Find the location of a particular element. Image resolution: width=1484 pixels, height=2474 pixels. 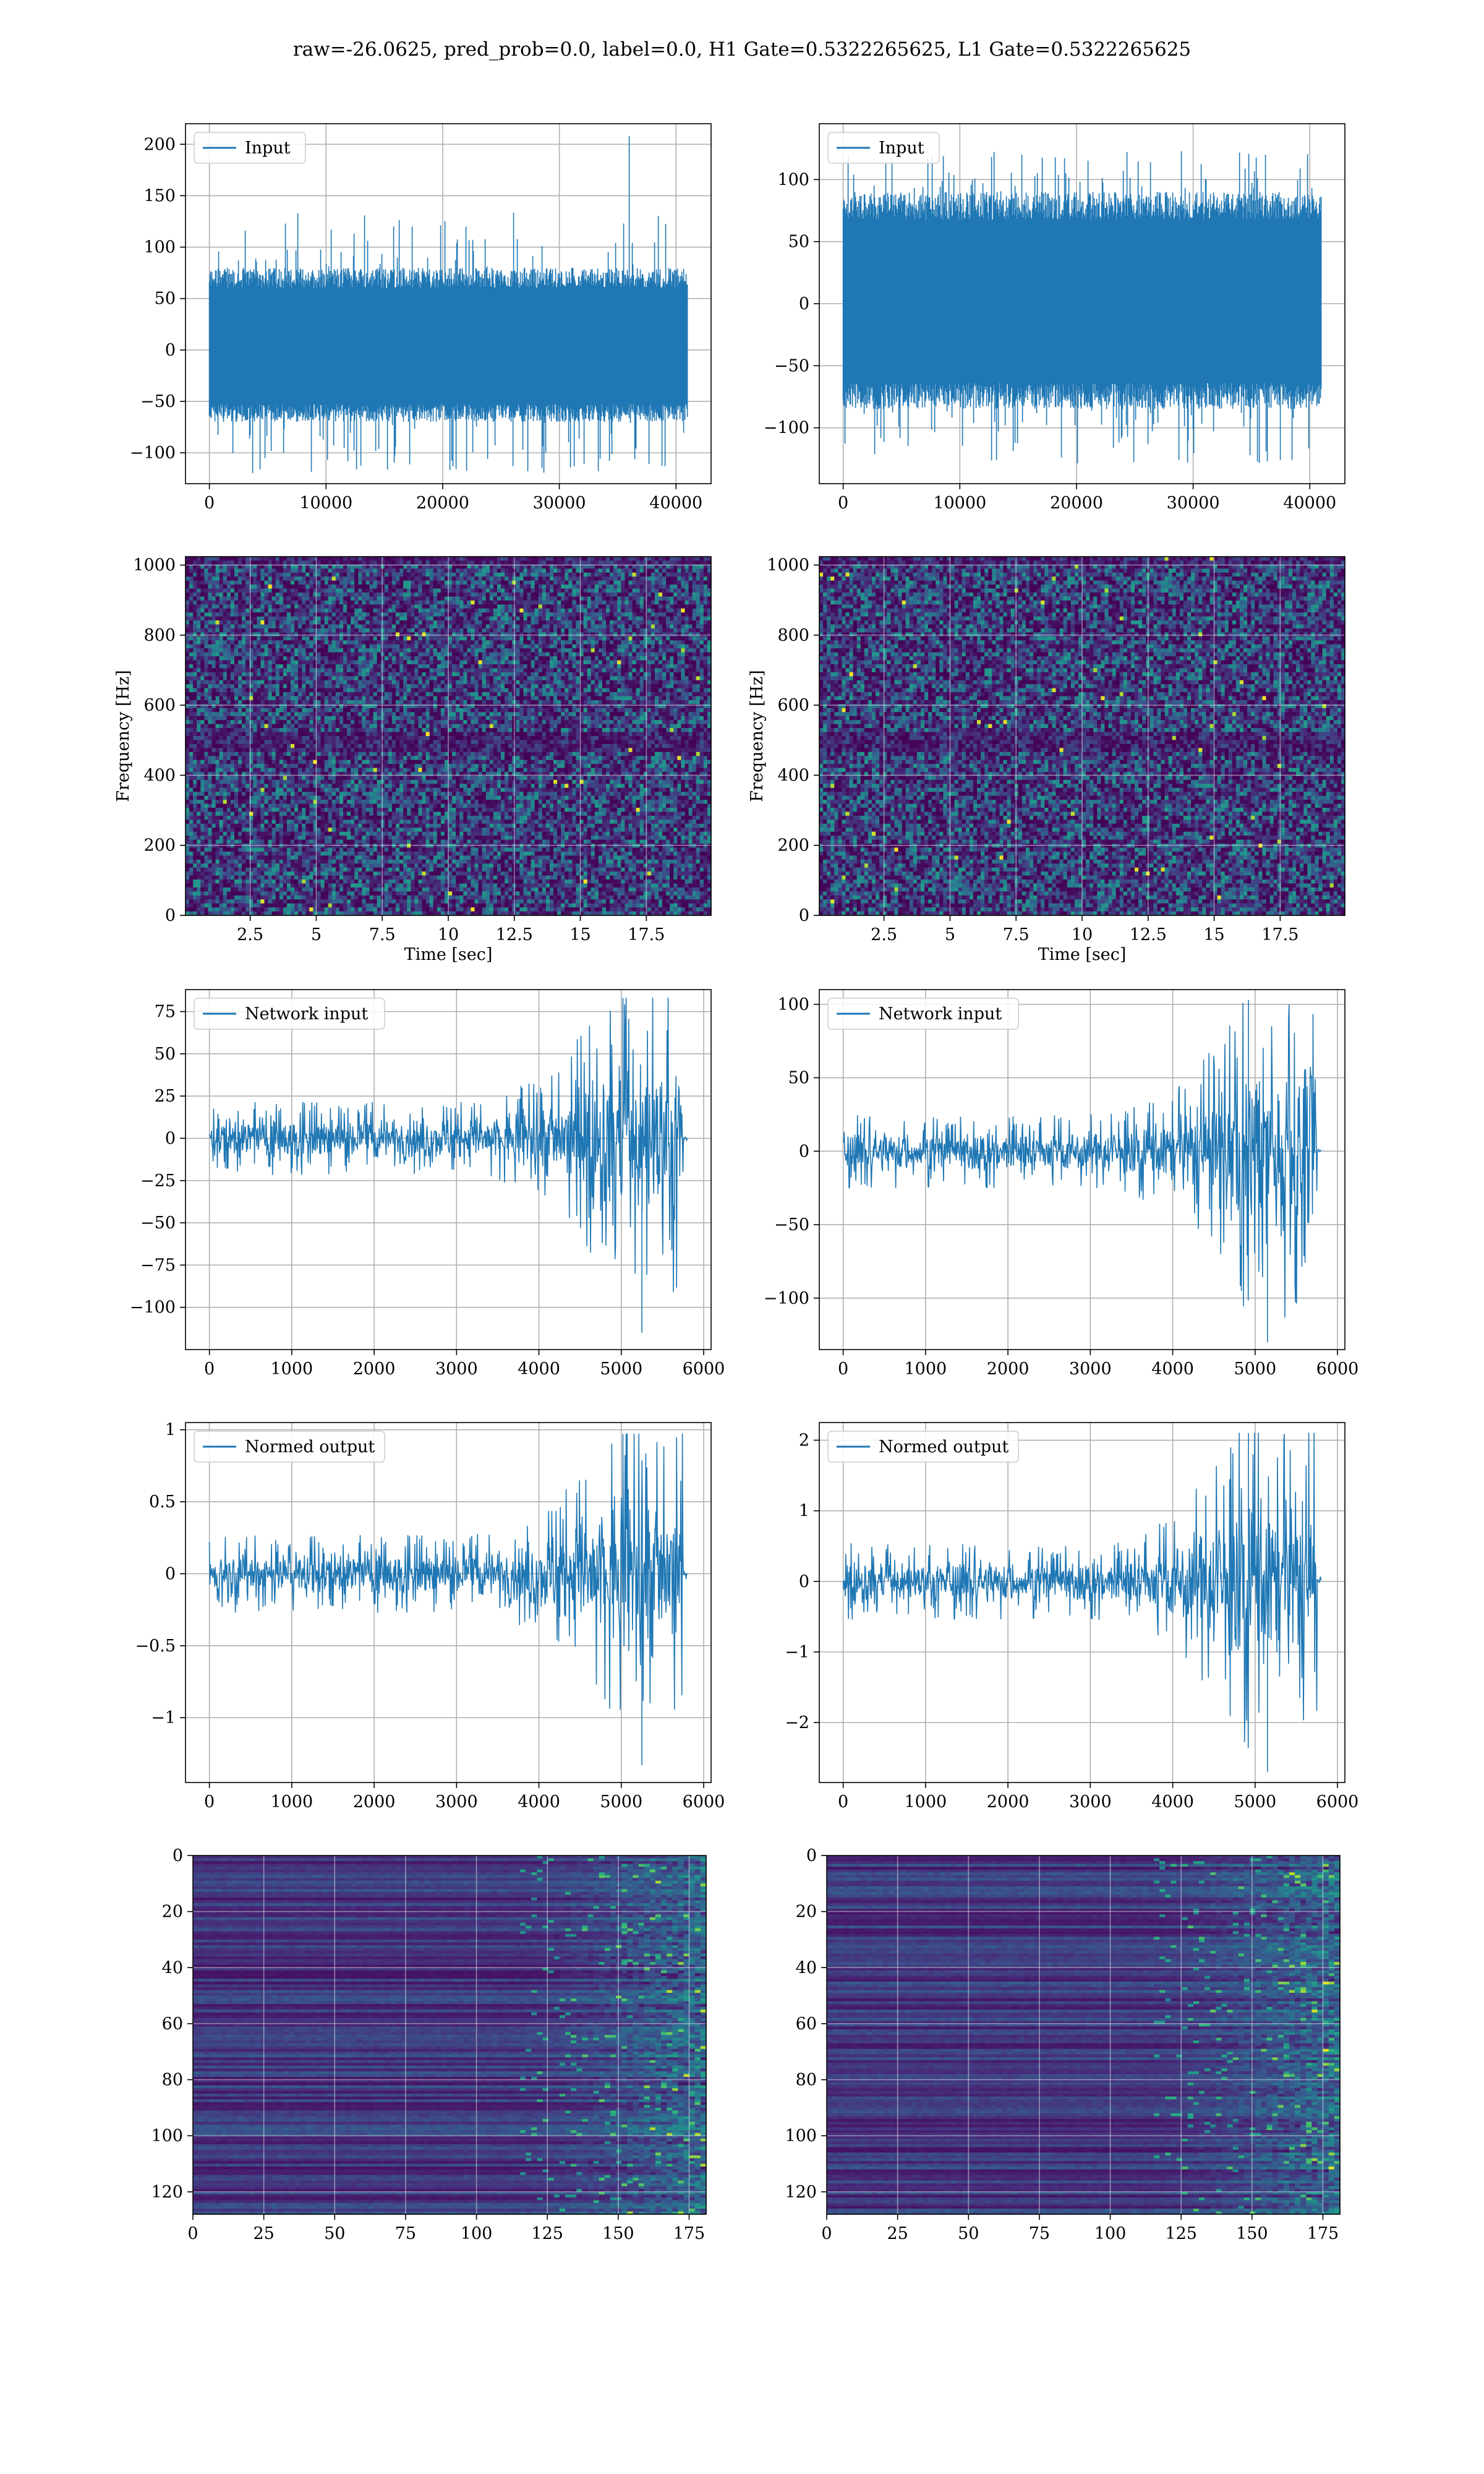

l1-spectrogram-xtick-label: 5 is located at coordinates (950, 934).